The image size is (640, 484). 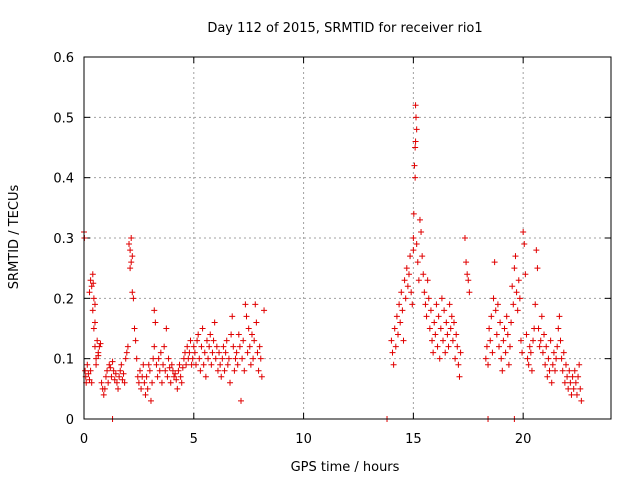 I want to click on x-tick-label: 0, so click(x=84, y=439).